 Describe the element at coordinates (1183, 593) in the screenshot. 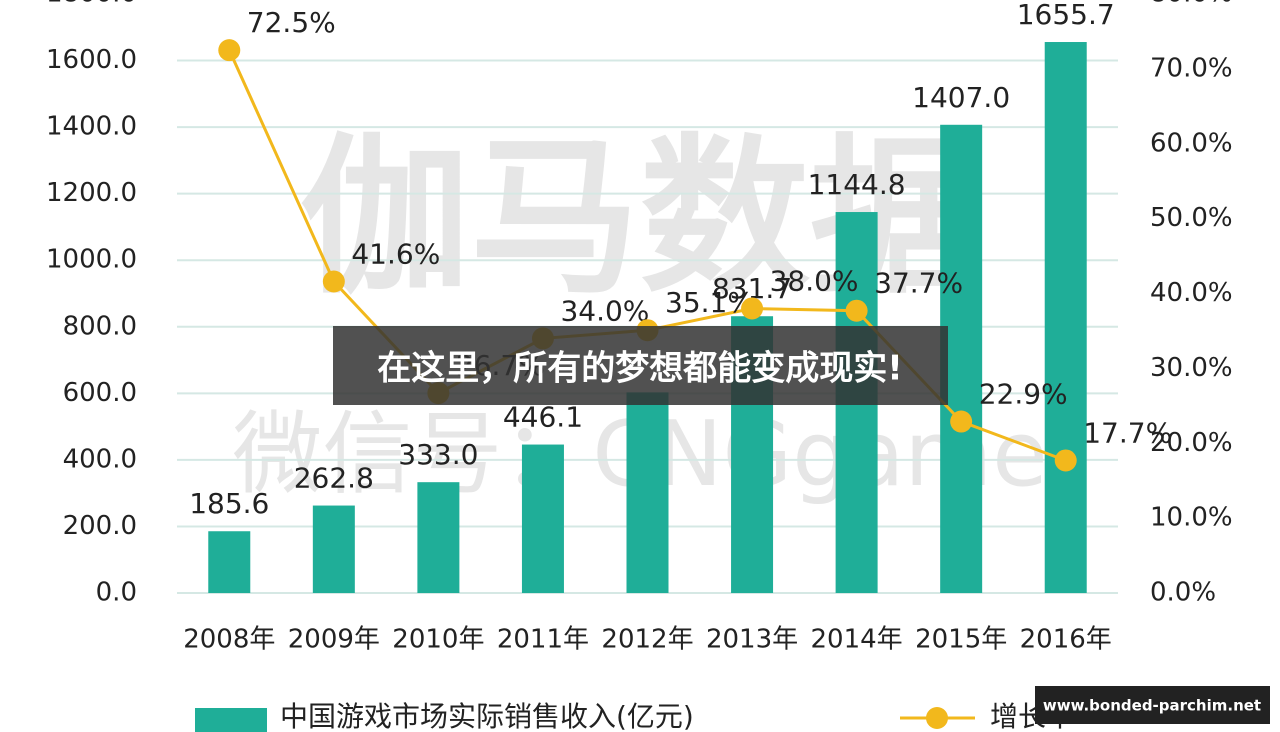

I see `y2-tick-label: 0.0%` at that location.